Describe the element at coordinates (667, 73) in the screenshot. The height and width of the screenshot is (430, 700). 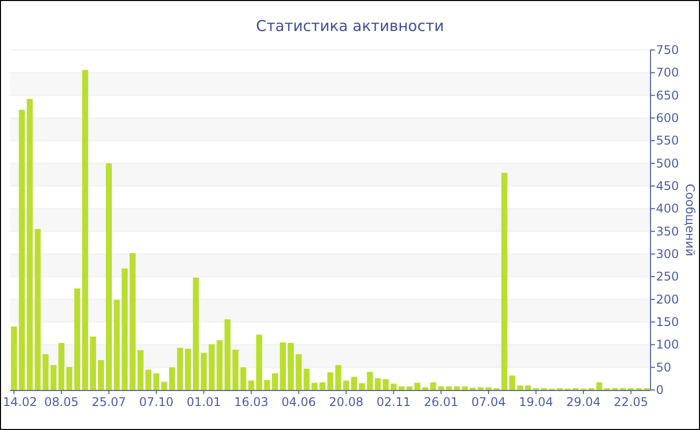
I see `y-tick-label: 700` at that location.